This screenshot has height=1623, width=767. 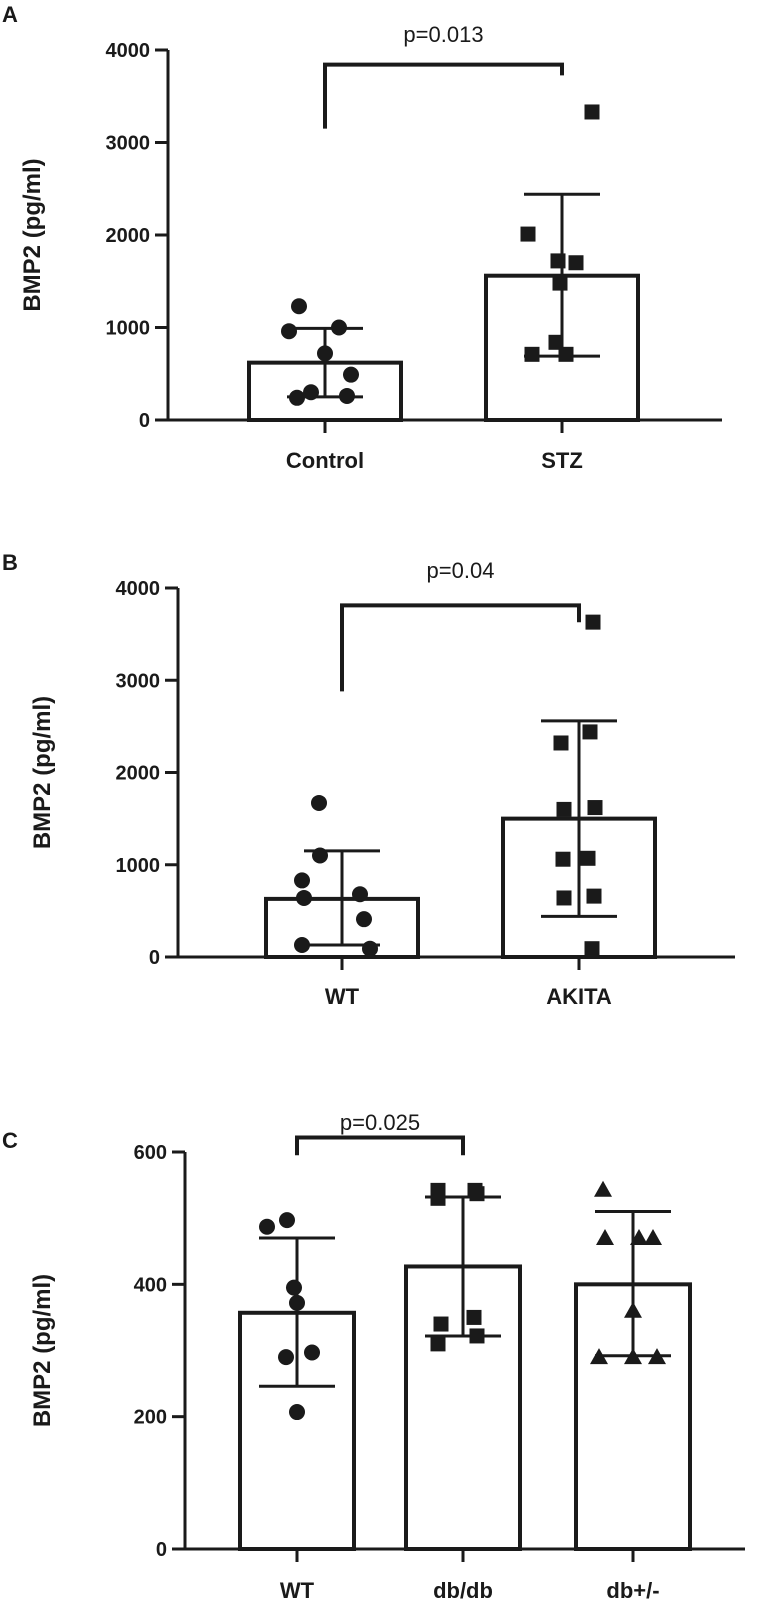 What do you see at coordinates (138, 774) in the screenshot?
I see `panel-b-y-tick-label: 2000` at bounding box center [138, 774].